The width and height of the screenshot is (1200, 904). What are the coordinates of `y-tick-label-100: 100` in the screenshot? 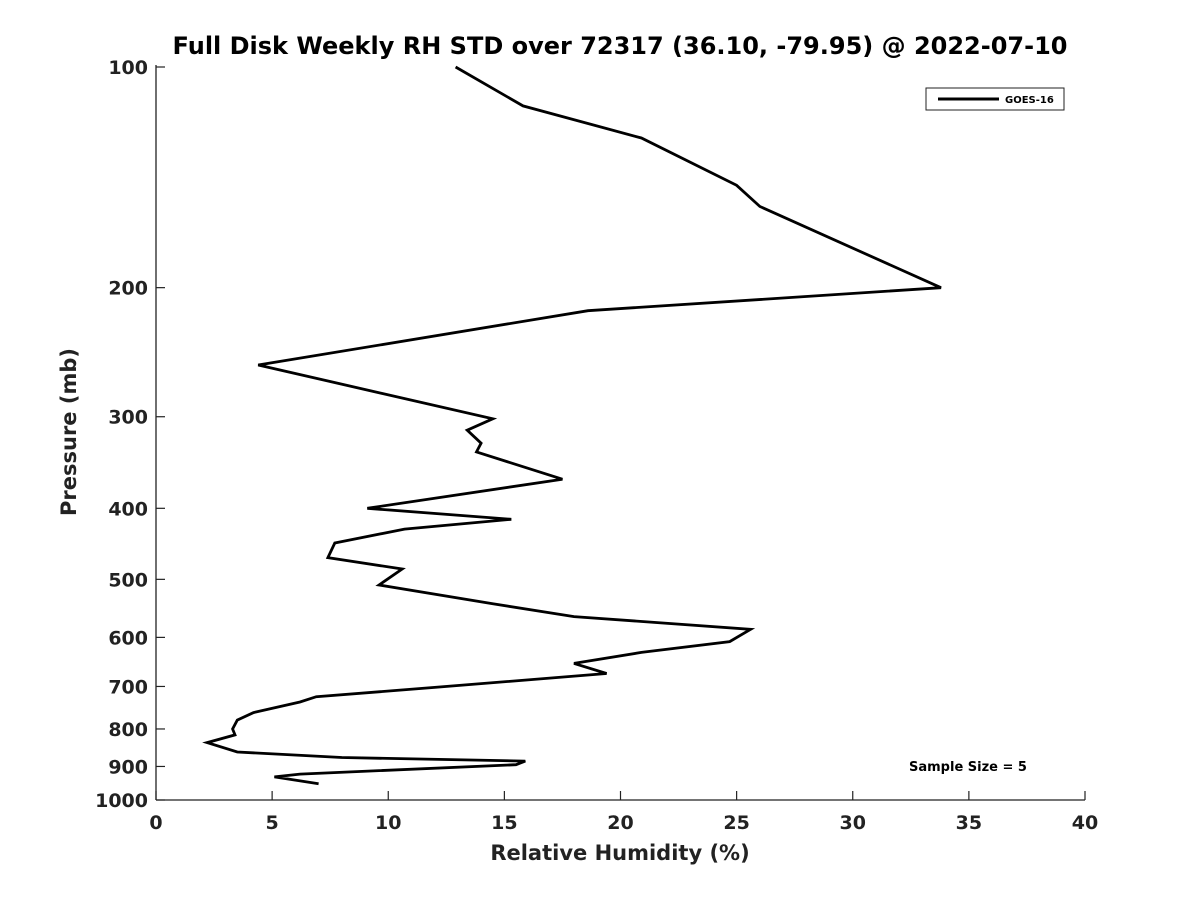 It's located at (128, 68).